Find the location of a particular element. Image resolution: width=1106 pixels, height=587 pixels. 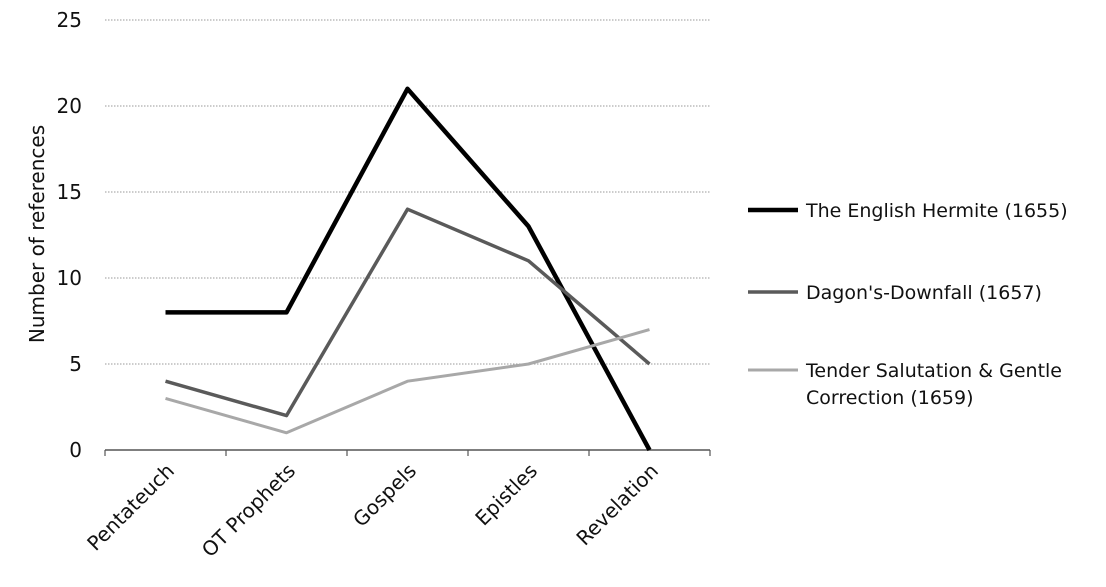

x-tick-label: Revelation is located at coordinates (617, 505).